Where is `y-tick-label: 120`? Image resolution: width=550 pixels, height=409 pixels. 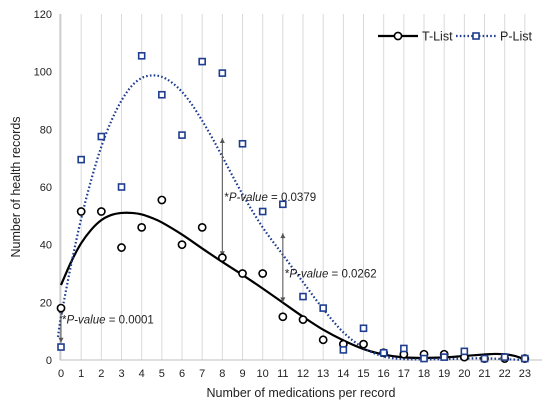 y-tick-label: 120 is located at coordinates (43, 15).